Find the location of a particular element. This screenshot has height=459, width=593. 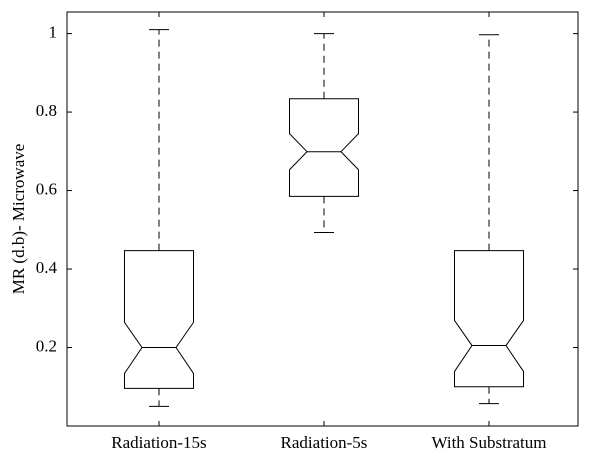

y-tick-label: 0.6 is located at coordinates (46, 188).